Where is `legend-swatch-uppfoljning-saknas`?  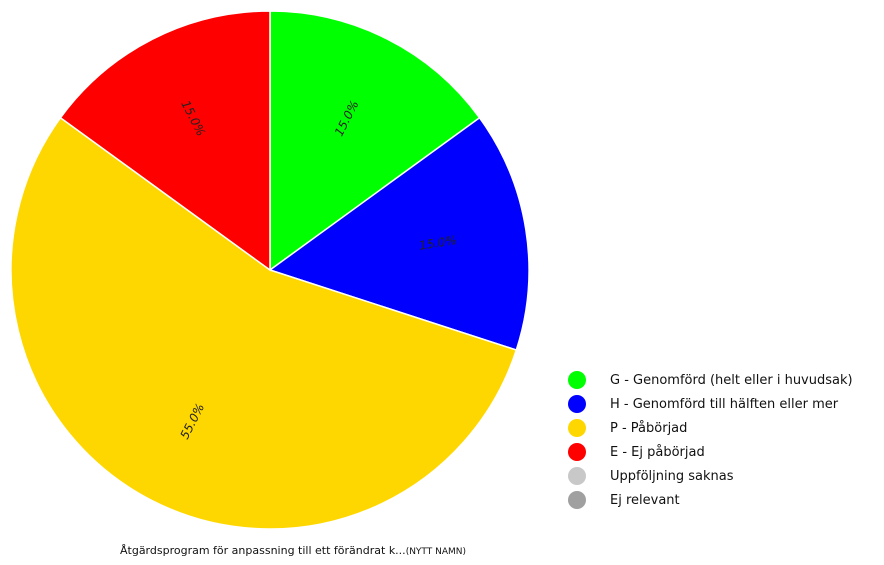 legend-swatch-uppfoljning-saknas is located at coordinates (577, 476).